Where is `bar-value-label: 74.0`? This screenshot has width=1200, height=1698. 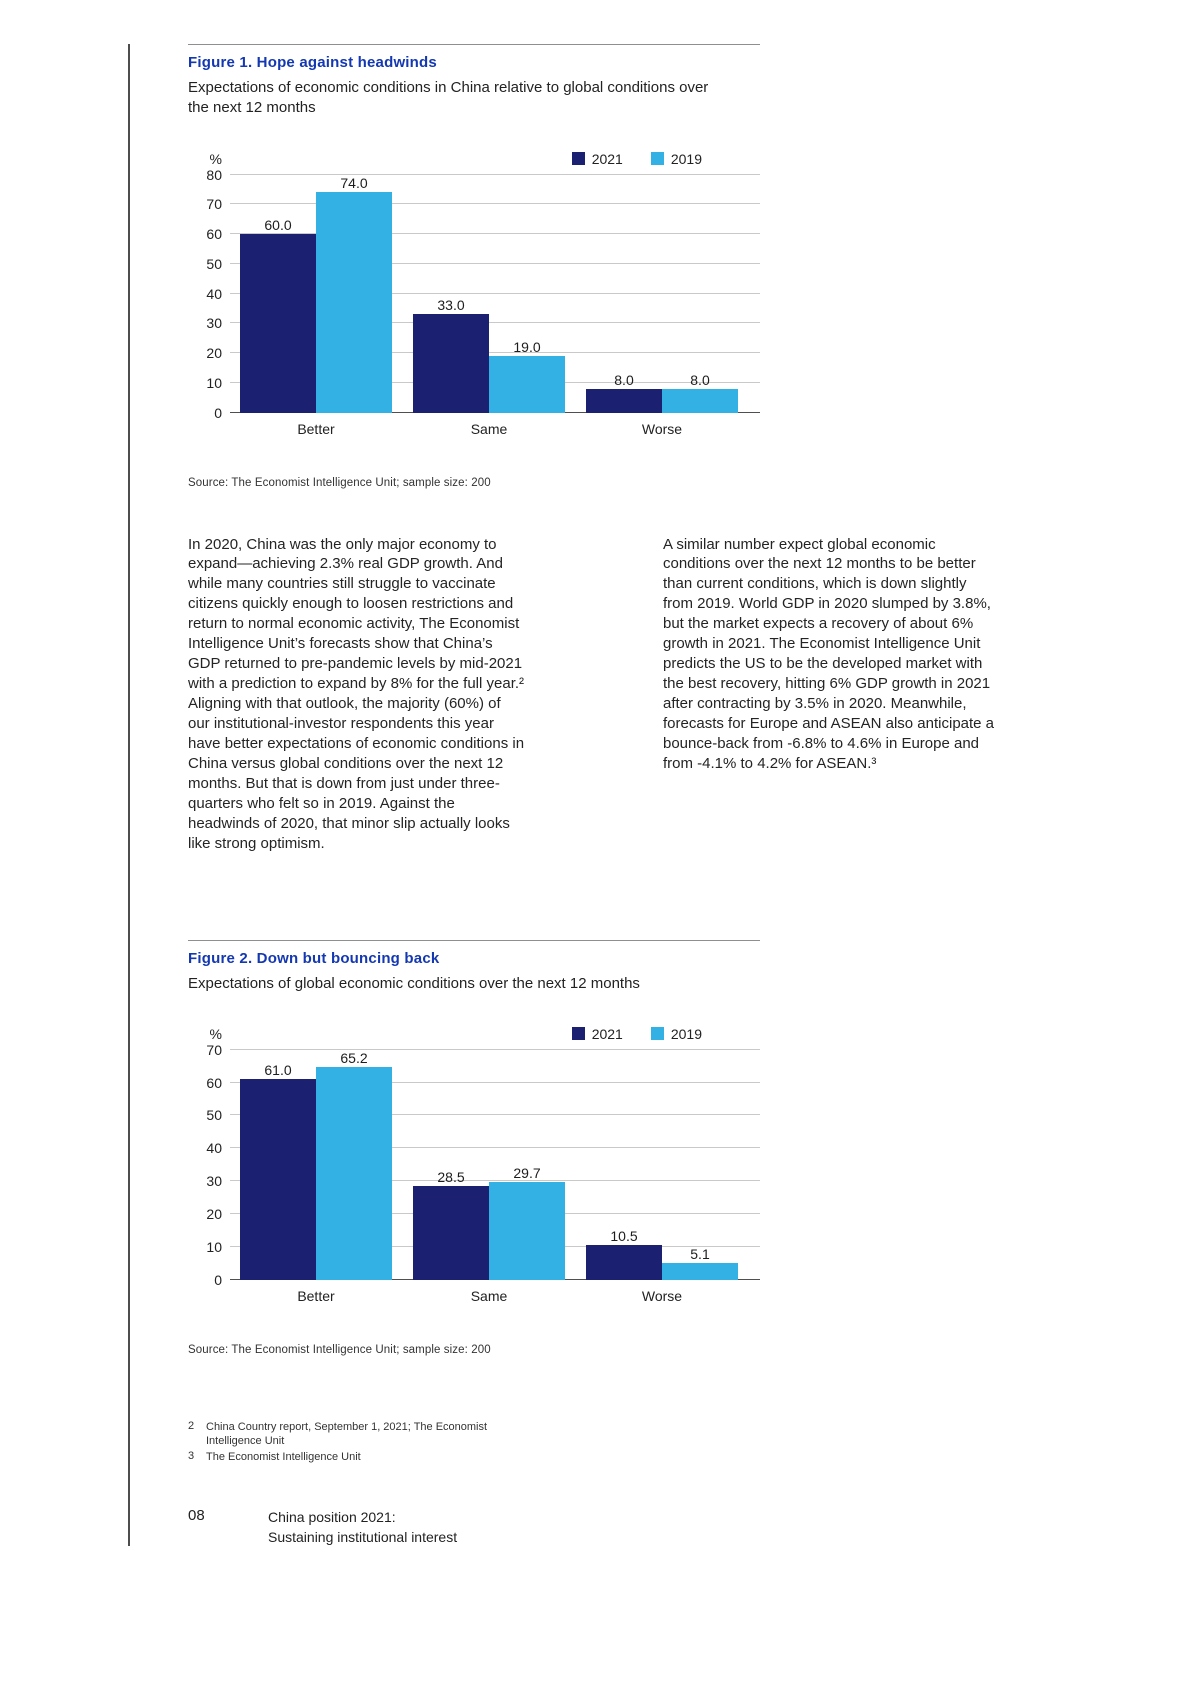
bar-value-label: 74.0 is located at coordinates (354, 183).